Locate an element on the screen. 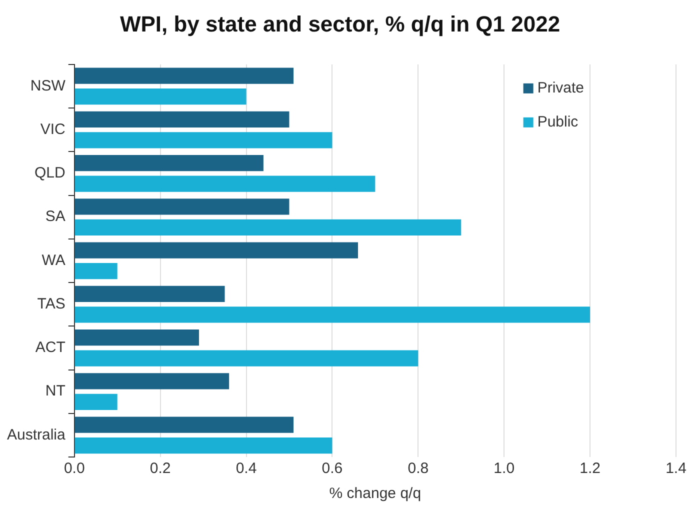 This screenshot has width=690, height=509. y-tick-label: QLD is located at coordinates (50, 173).